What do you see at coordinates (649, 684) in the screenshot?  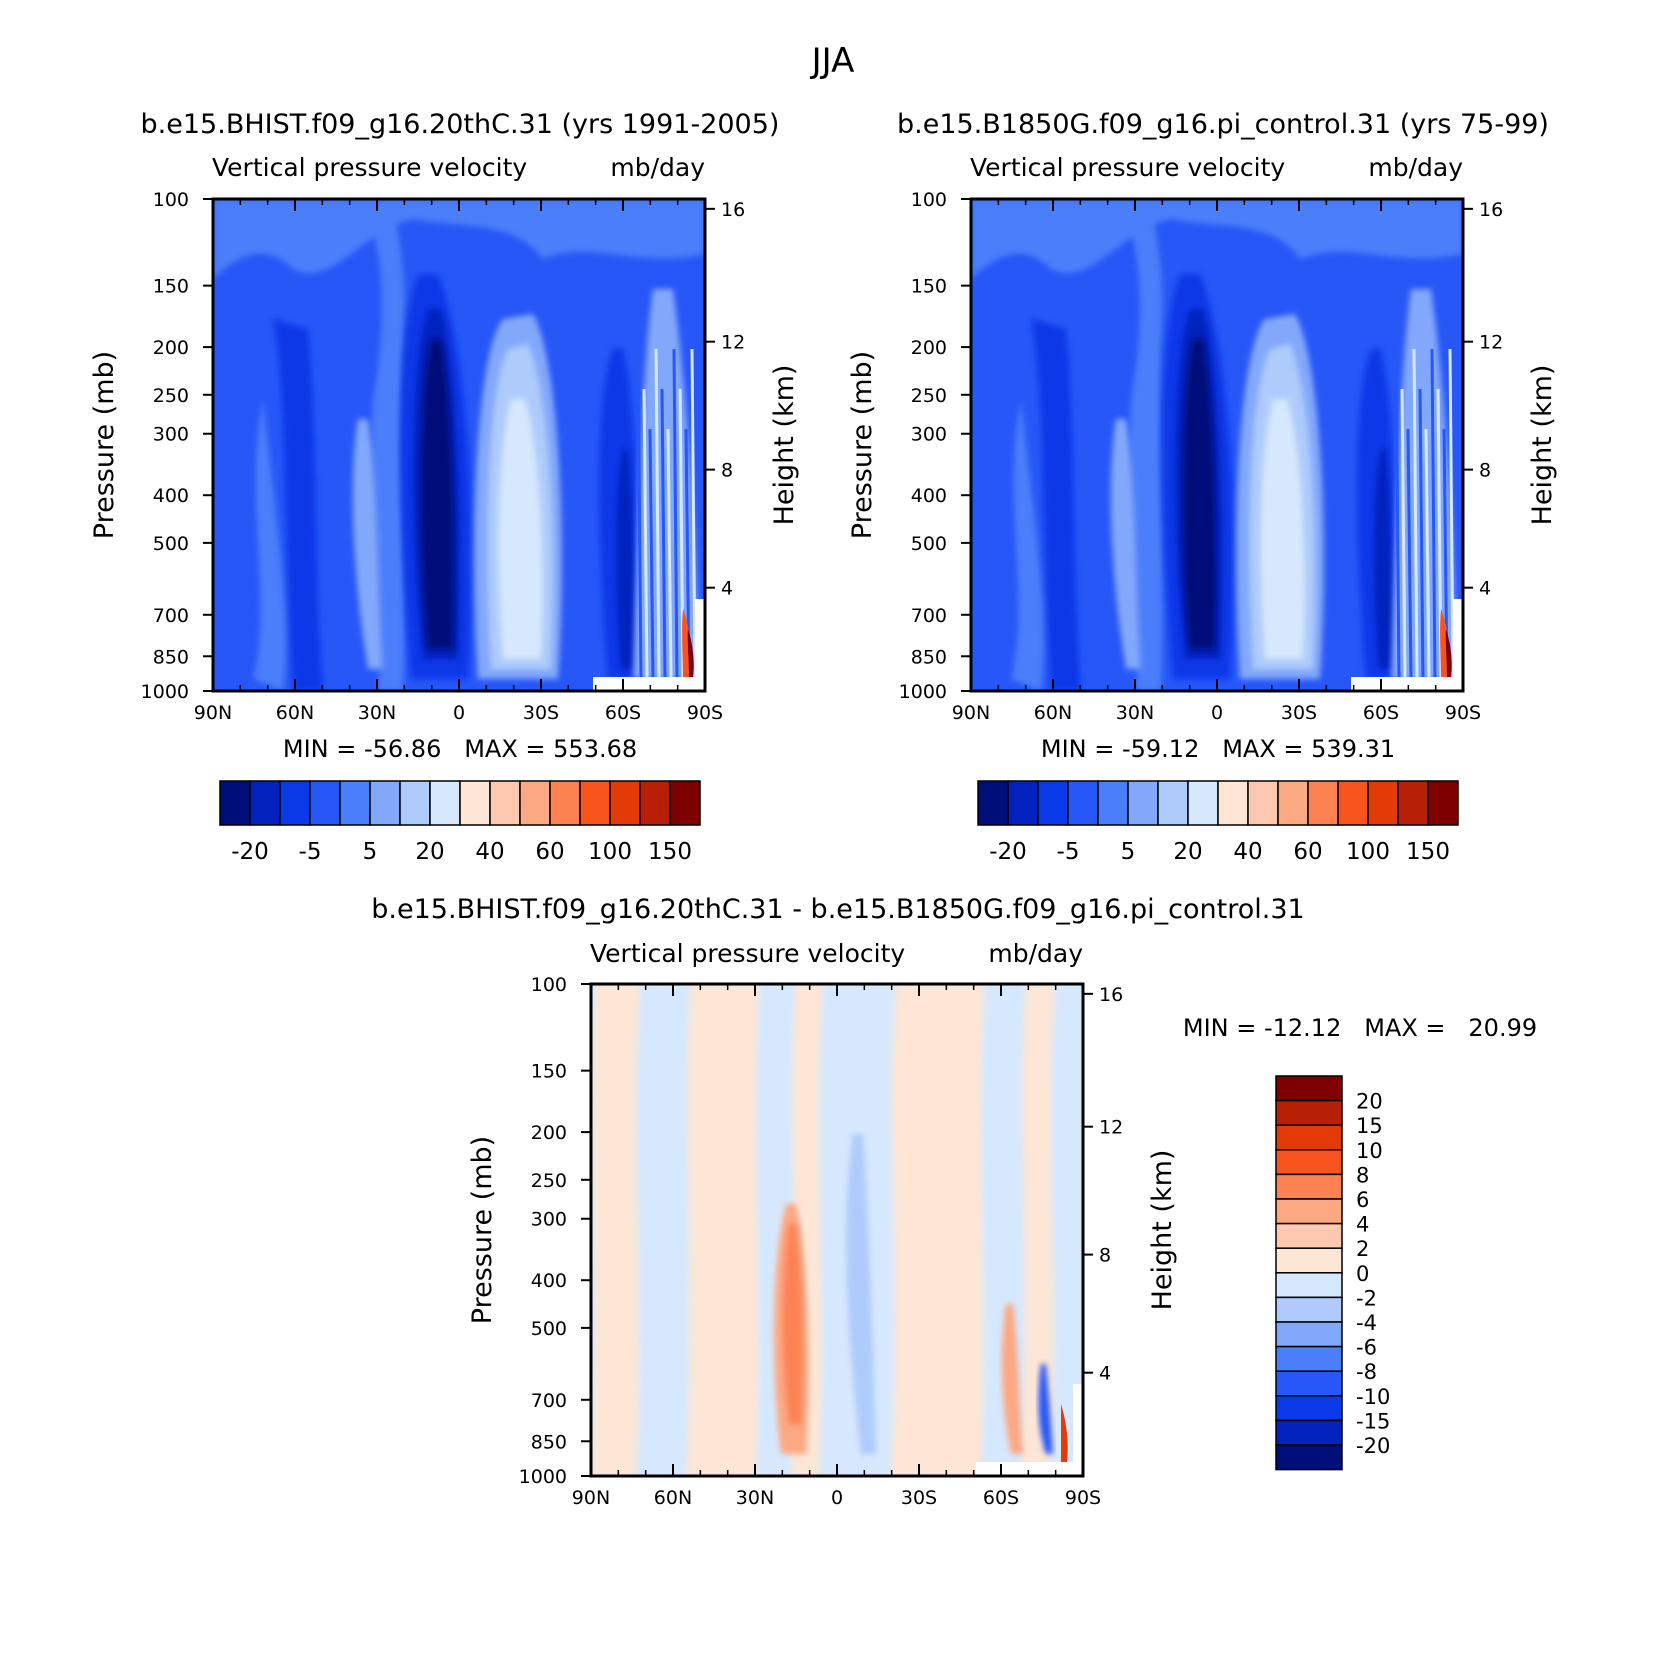 I see `field-missing` at bounding box center [649, 684].